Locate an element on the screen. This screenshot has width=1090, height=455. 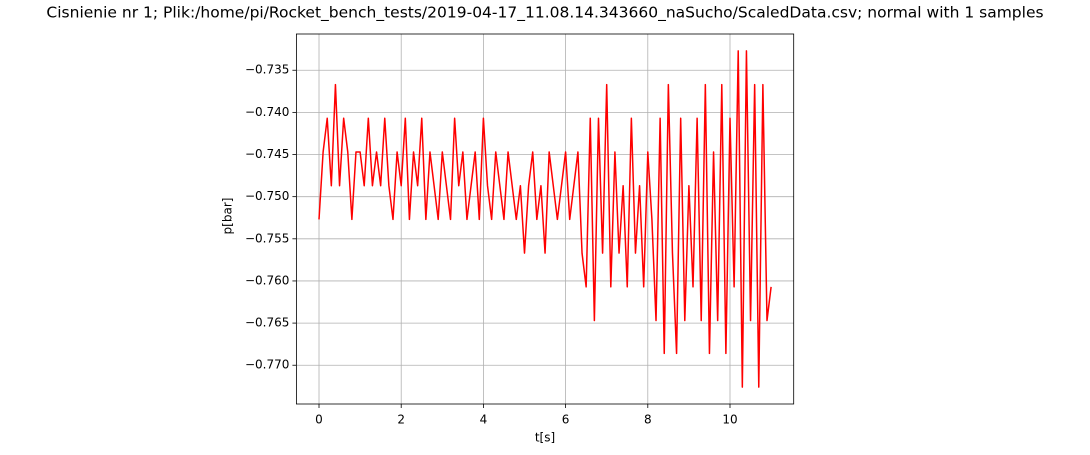
x-tick-label: 10 is located at coordinates (729, 420).